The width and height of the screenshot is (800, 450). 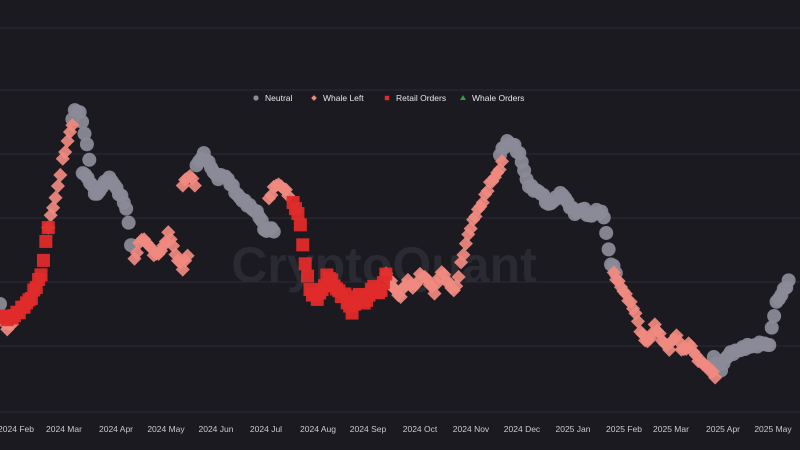 What do you see at coordinates (196, 261) in the screenshot?
I see `series-retail-orders` at bounding box center [196, 261].